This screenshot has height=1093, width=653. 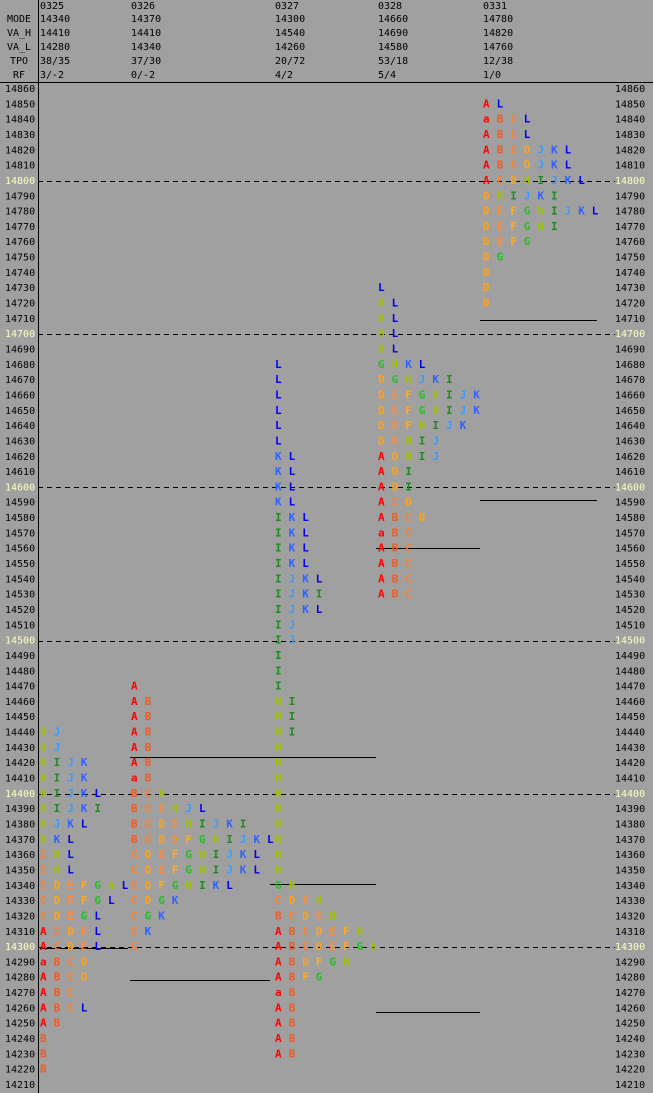 I want to click on price-label-left: 14320, so click(x=20, y=916).